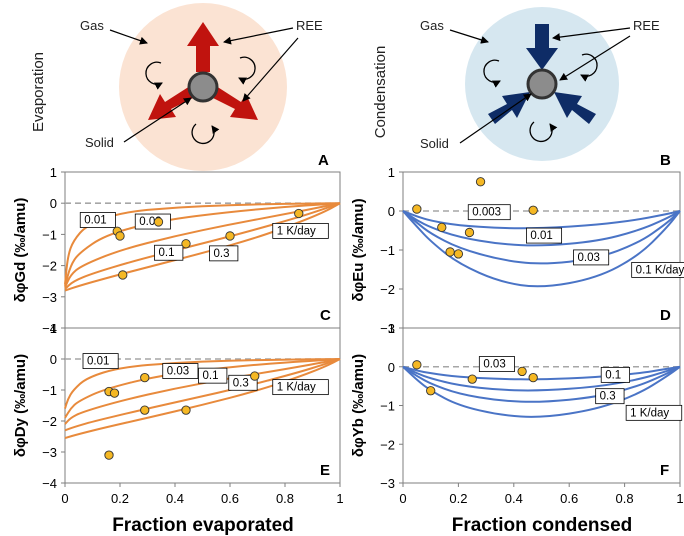 This screenshot has width=684, height=536. What do you see at coordinates (649, 413) in the screenshot?
I see `series-label: 1 K/day` at bounding box center [649, 413].